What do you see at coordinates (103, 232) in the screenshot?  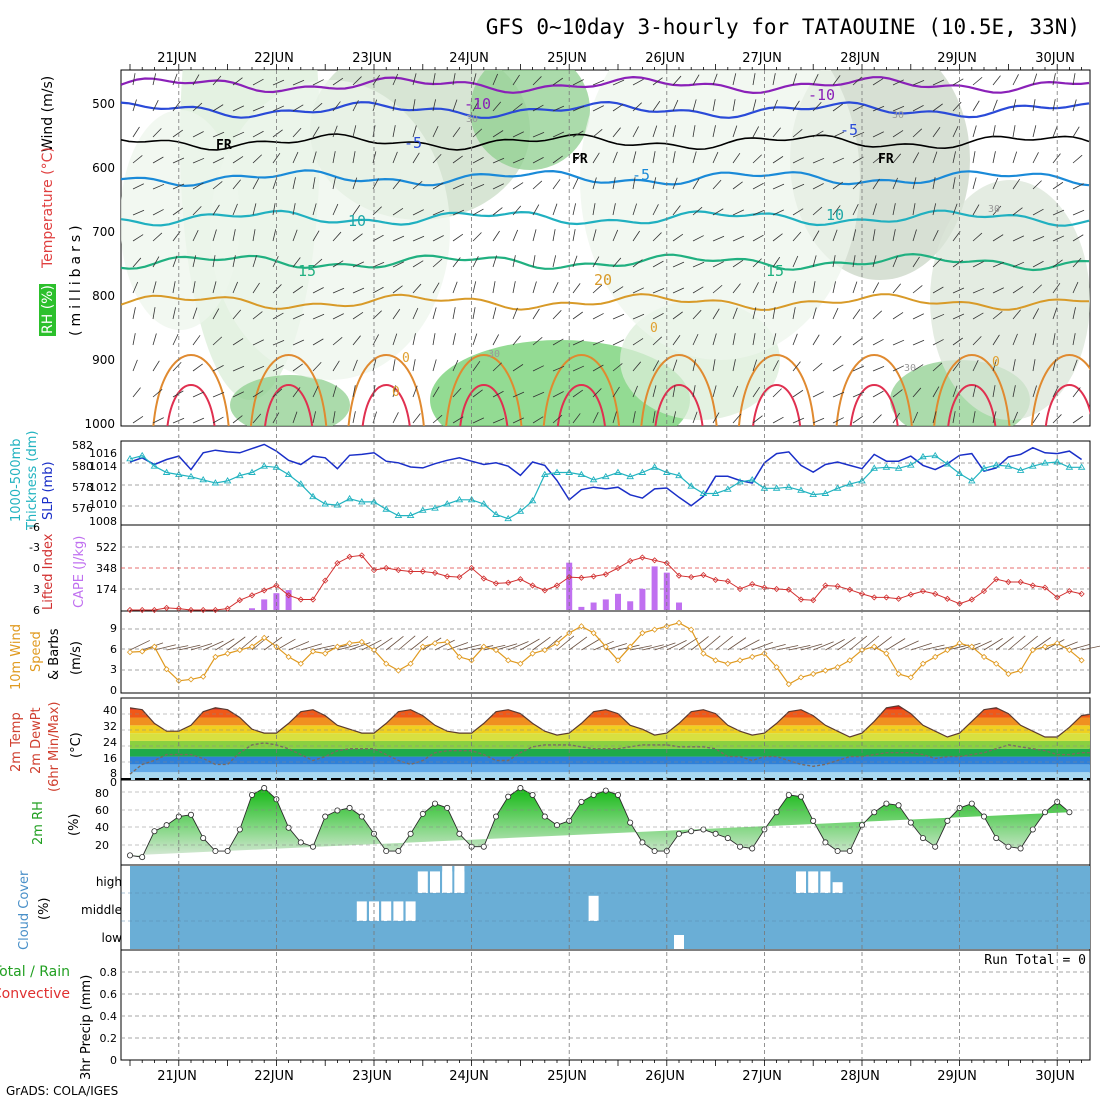 I see `pressure-tick: 700` at bounding box center [103, 232].